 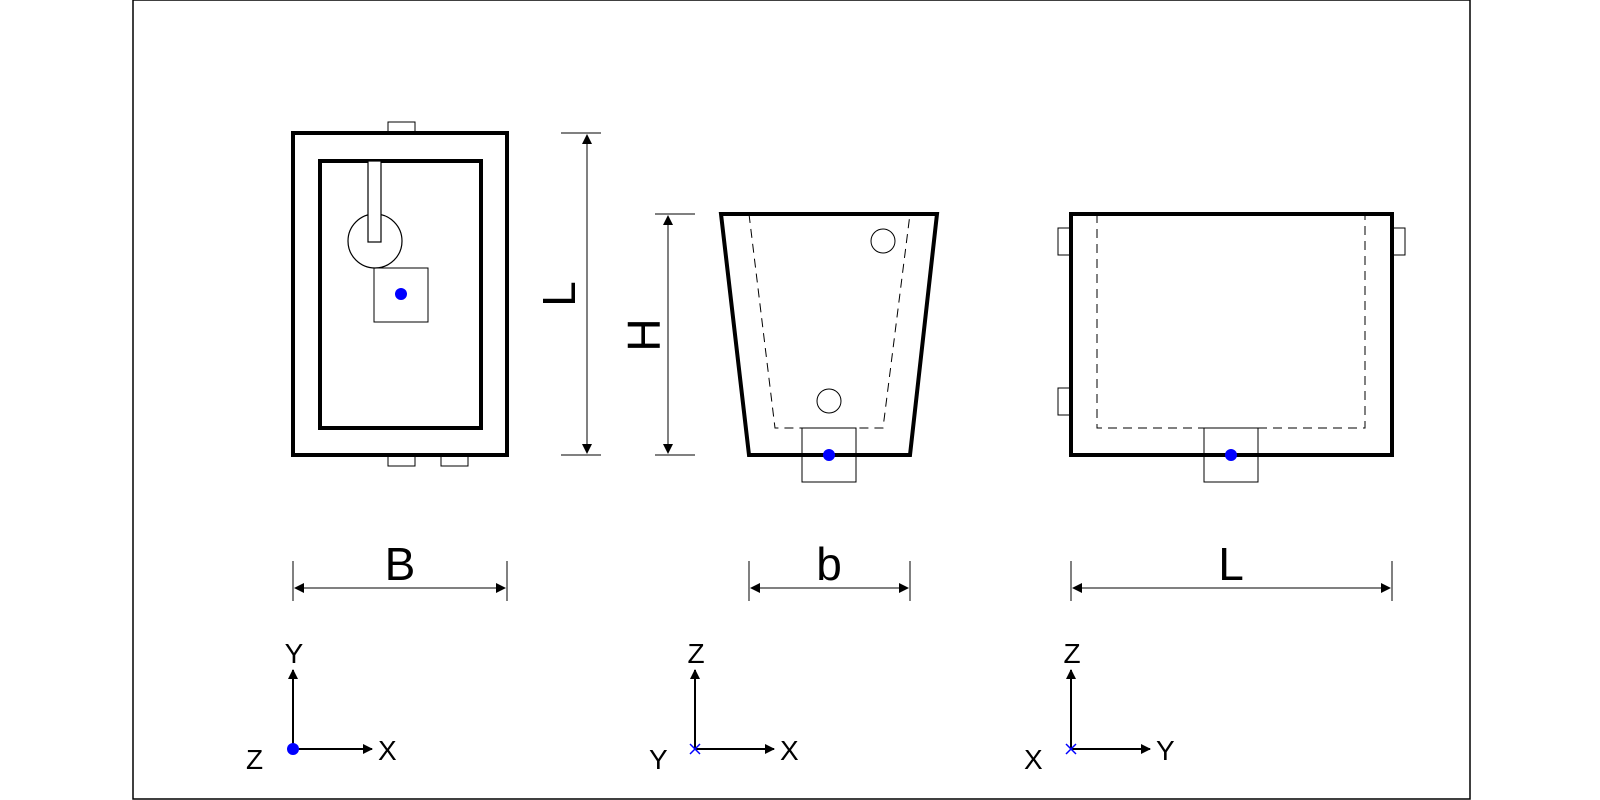 I want to click on top-view-axis-z-label: Z, so click(x=254, y=759).